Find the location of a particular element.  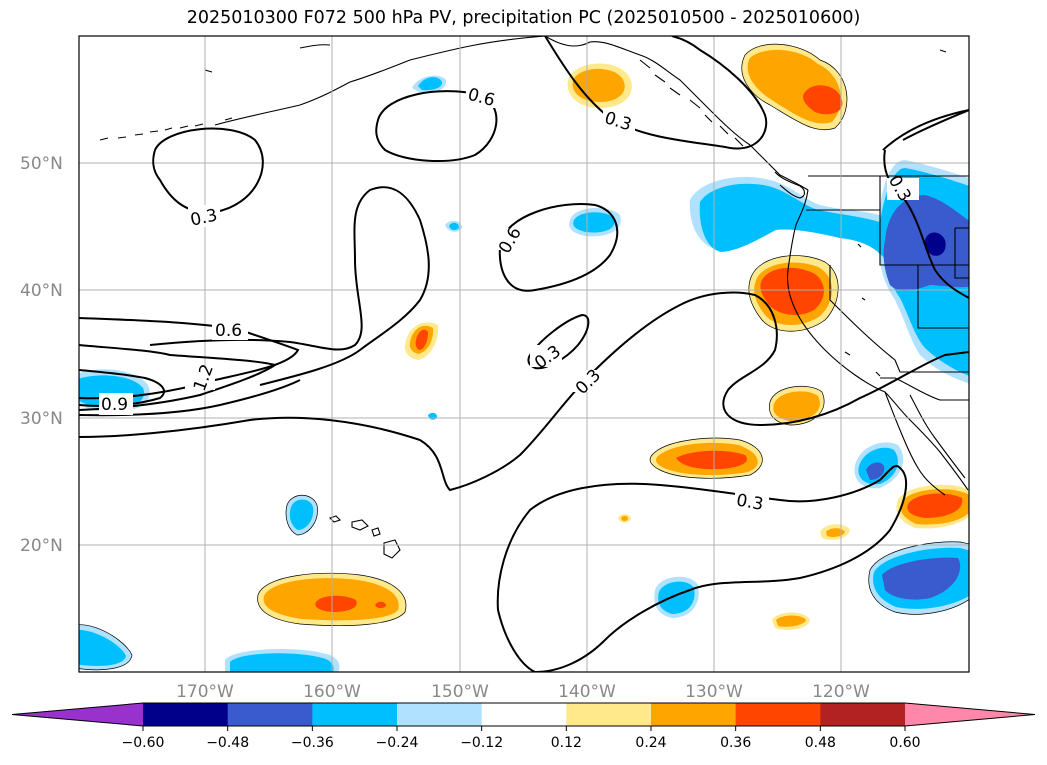

baja-peninsula is located at coordinates (915, 443).